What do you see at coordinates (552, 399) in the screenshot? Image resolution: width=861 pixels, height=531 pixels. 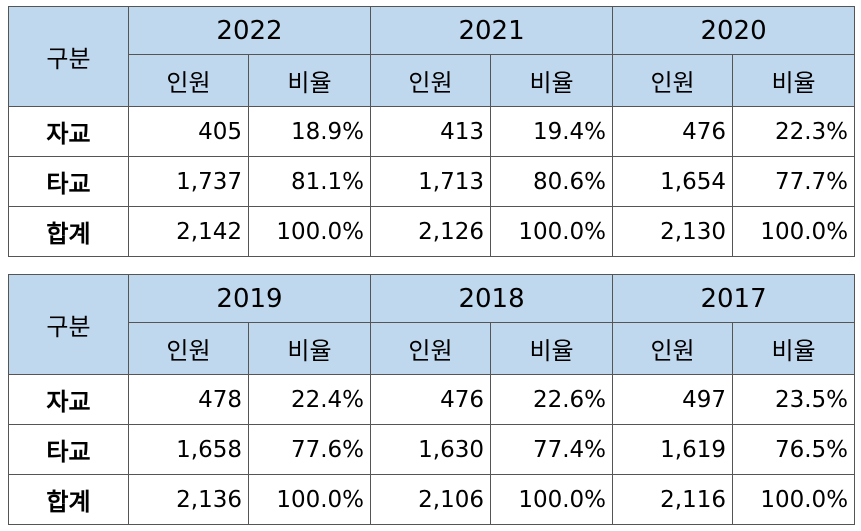 I see `ratio-cell: 22.6%` at bounding box center [552, 399].